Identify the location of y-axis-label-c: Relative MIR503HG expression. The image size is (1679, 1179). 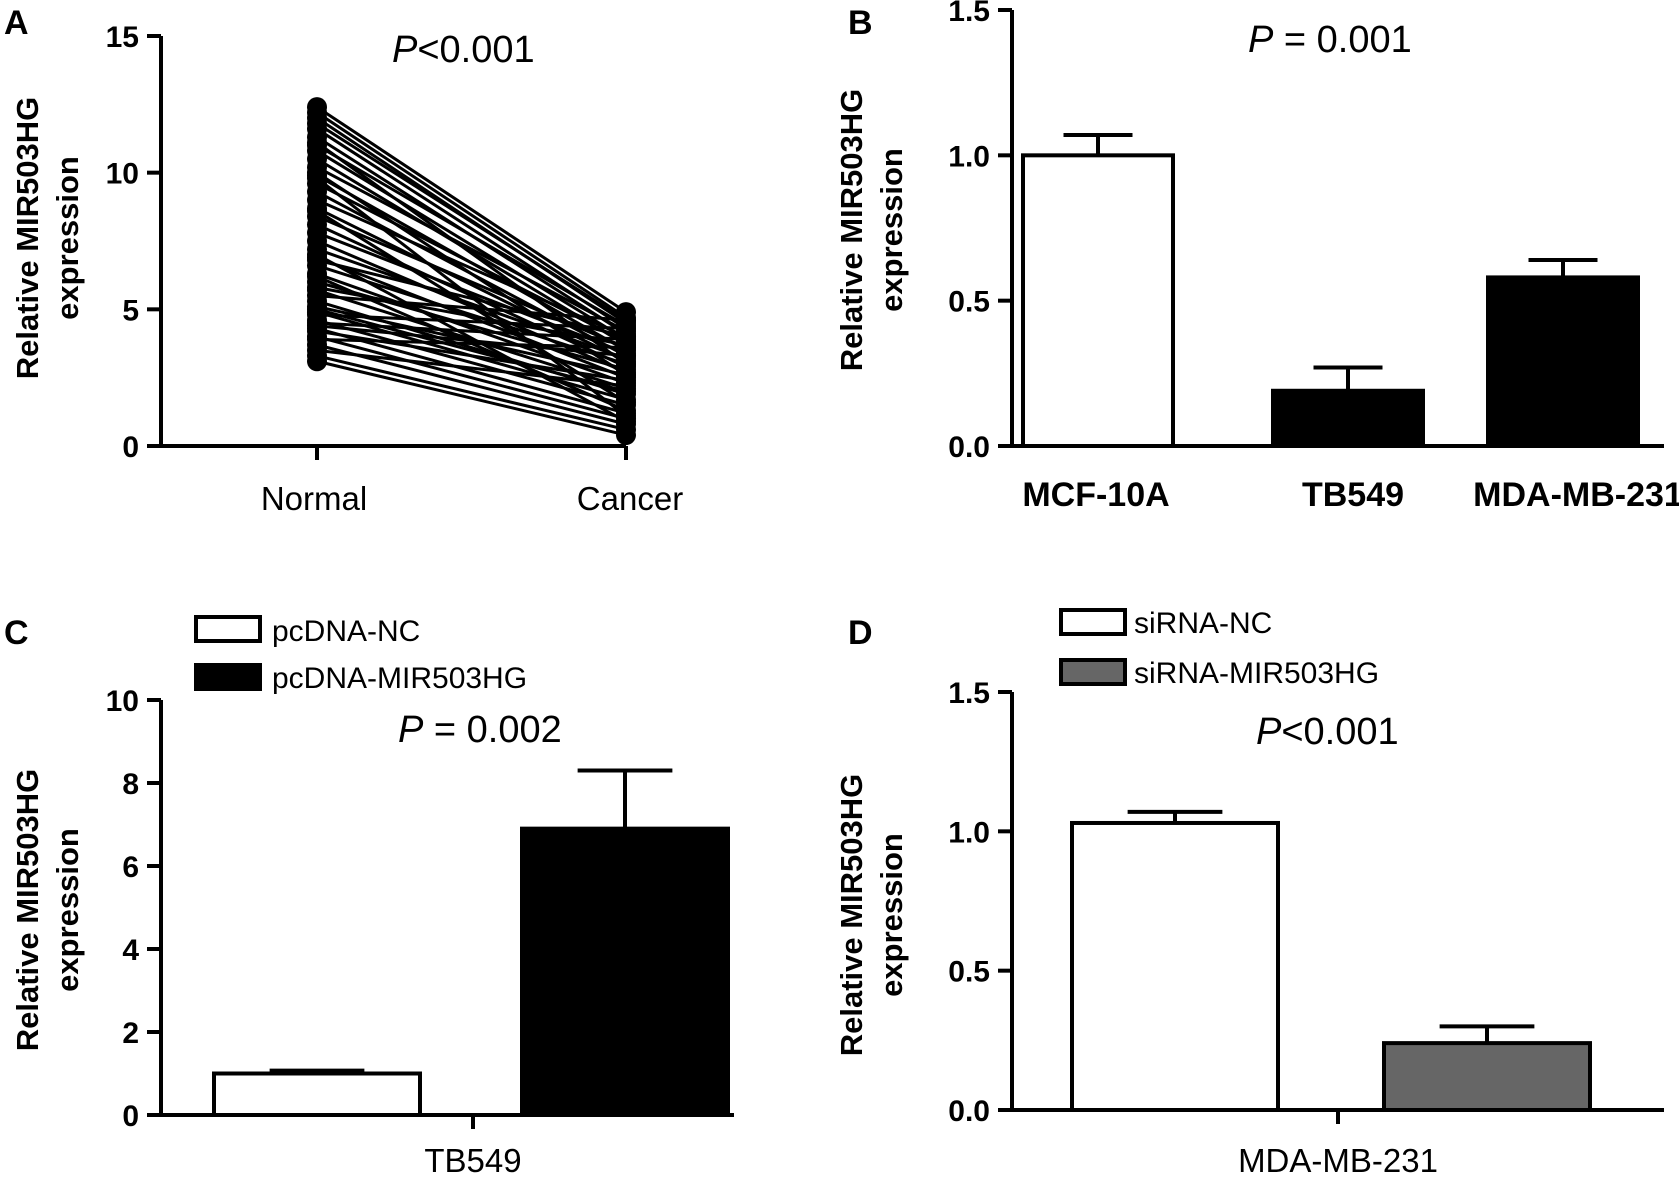
(47, 910).